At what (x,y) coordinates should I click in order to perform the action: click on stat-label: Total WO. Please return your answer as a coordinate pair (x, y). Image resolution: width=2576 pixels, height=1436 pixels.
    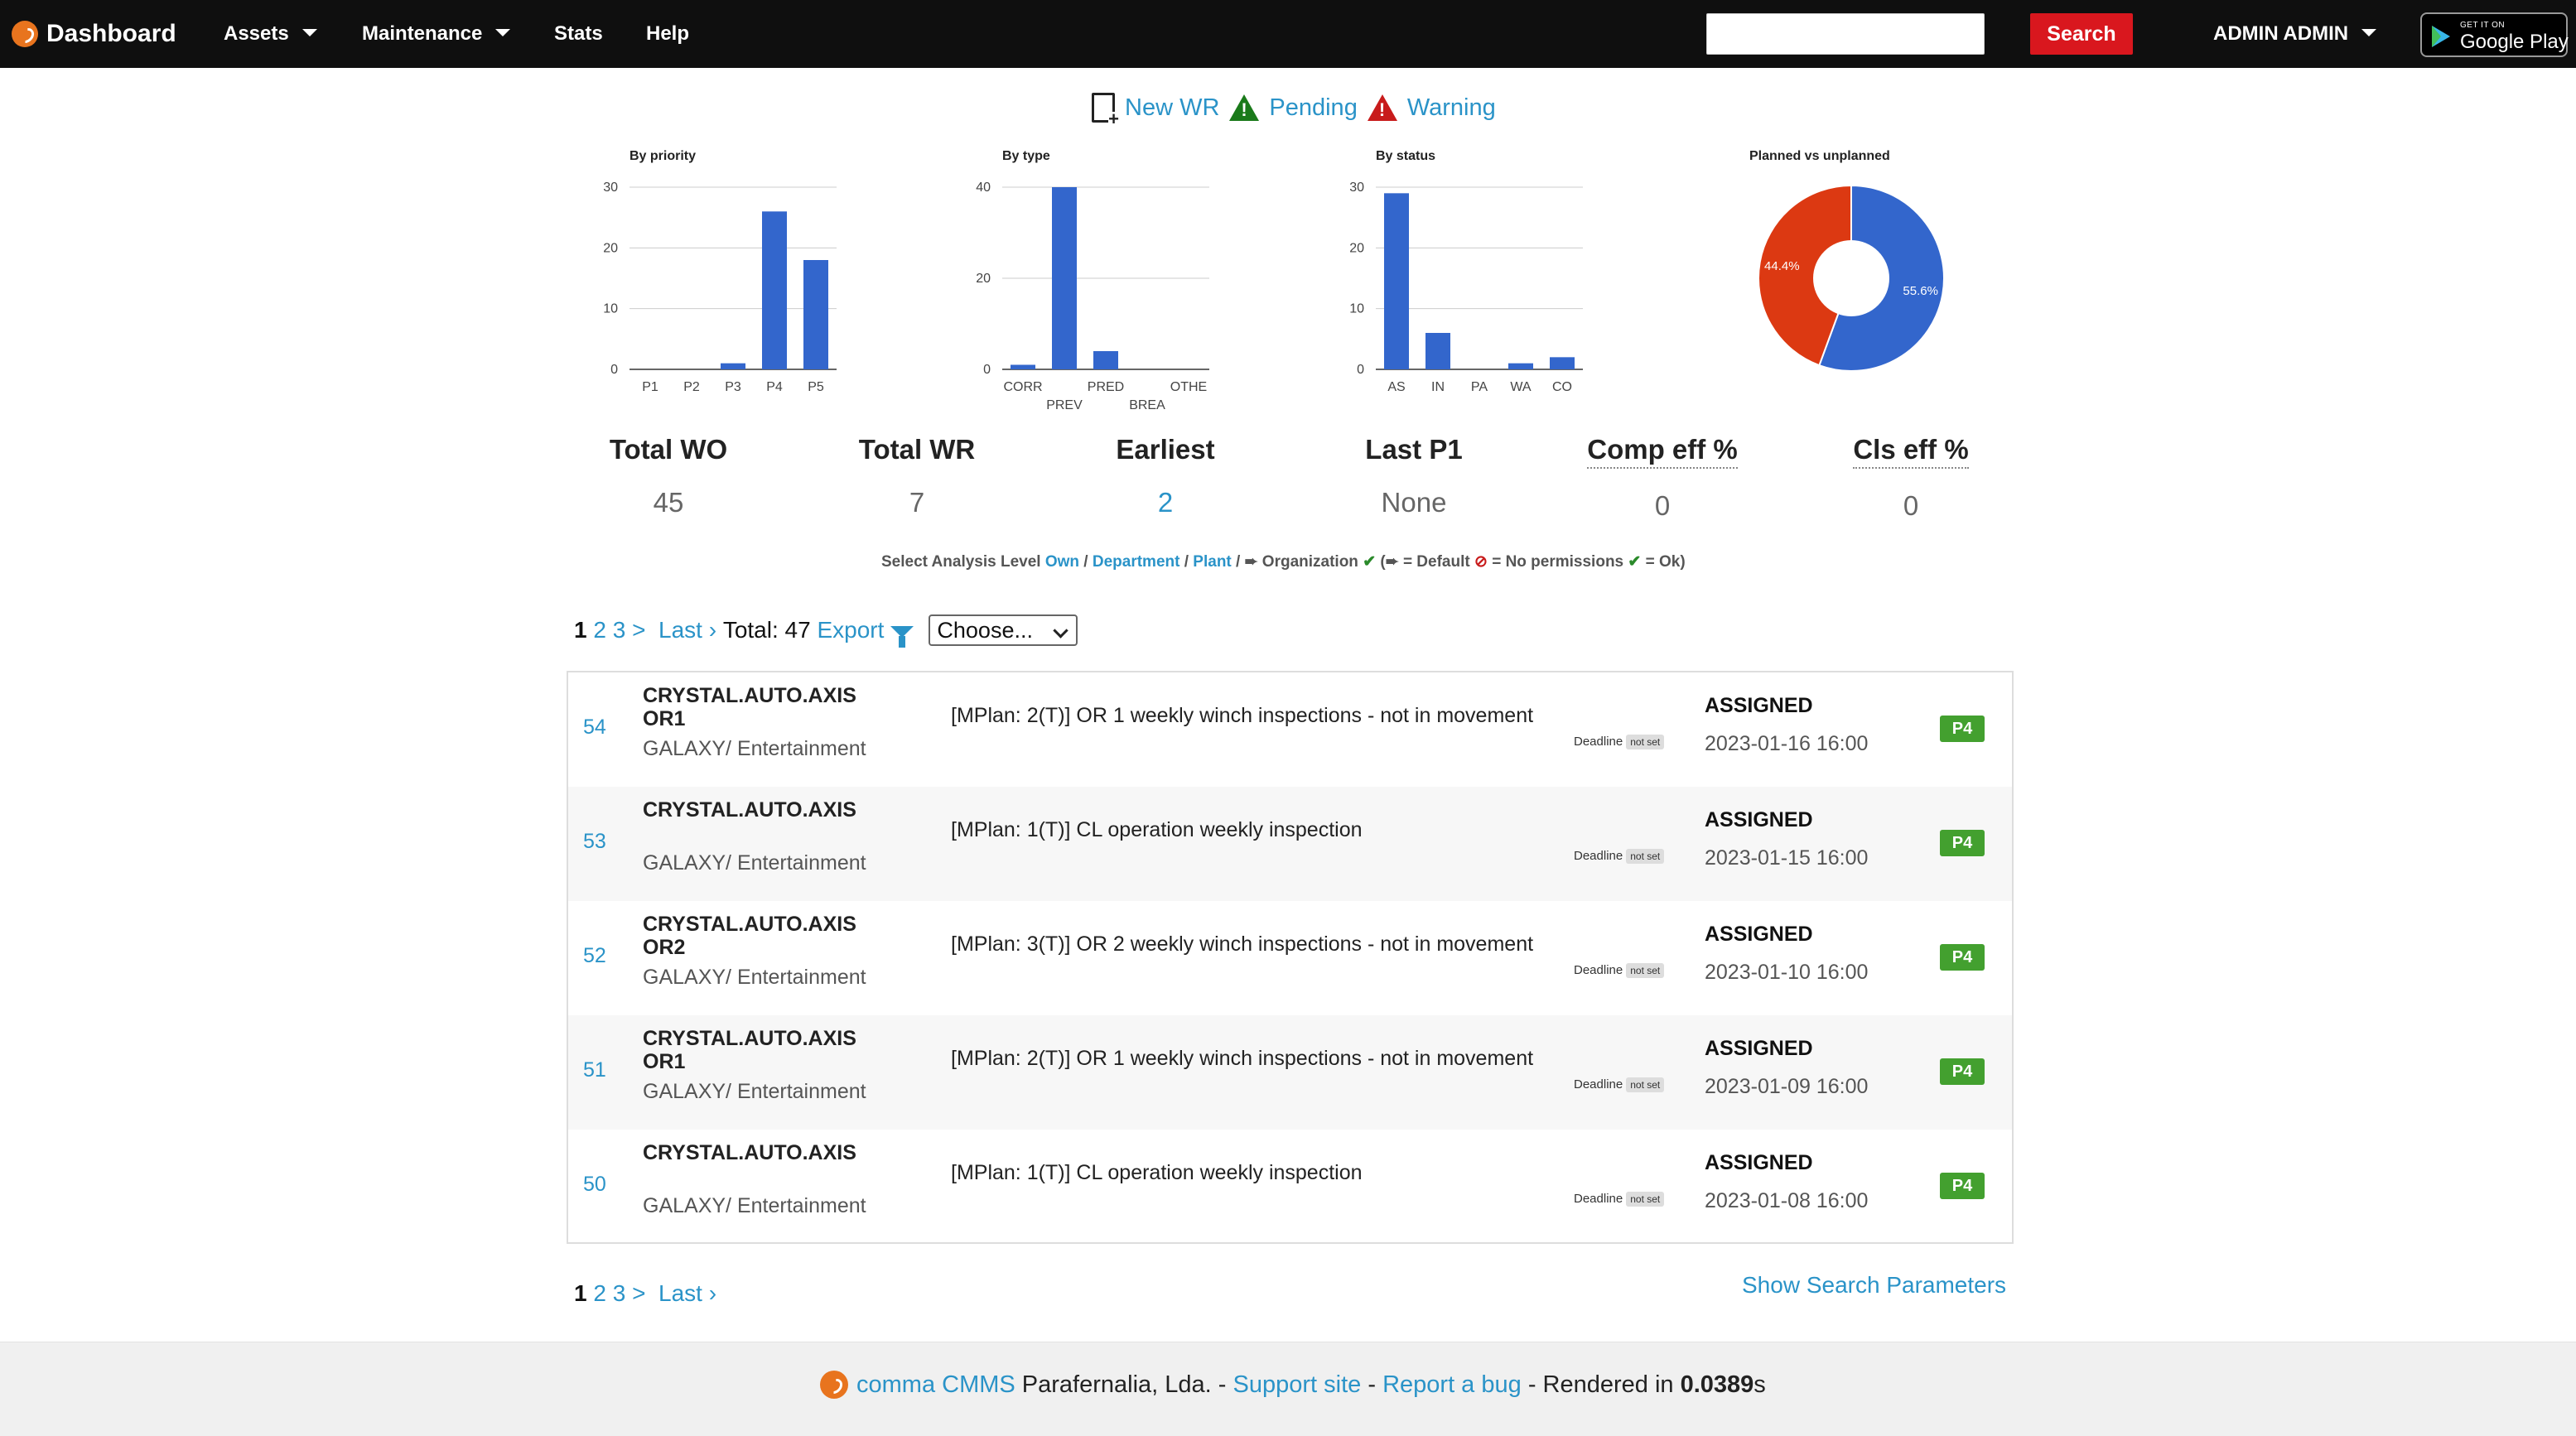
    Looking at the image, I should click on (668, 449).